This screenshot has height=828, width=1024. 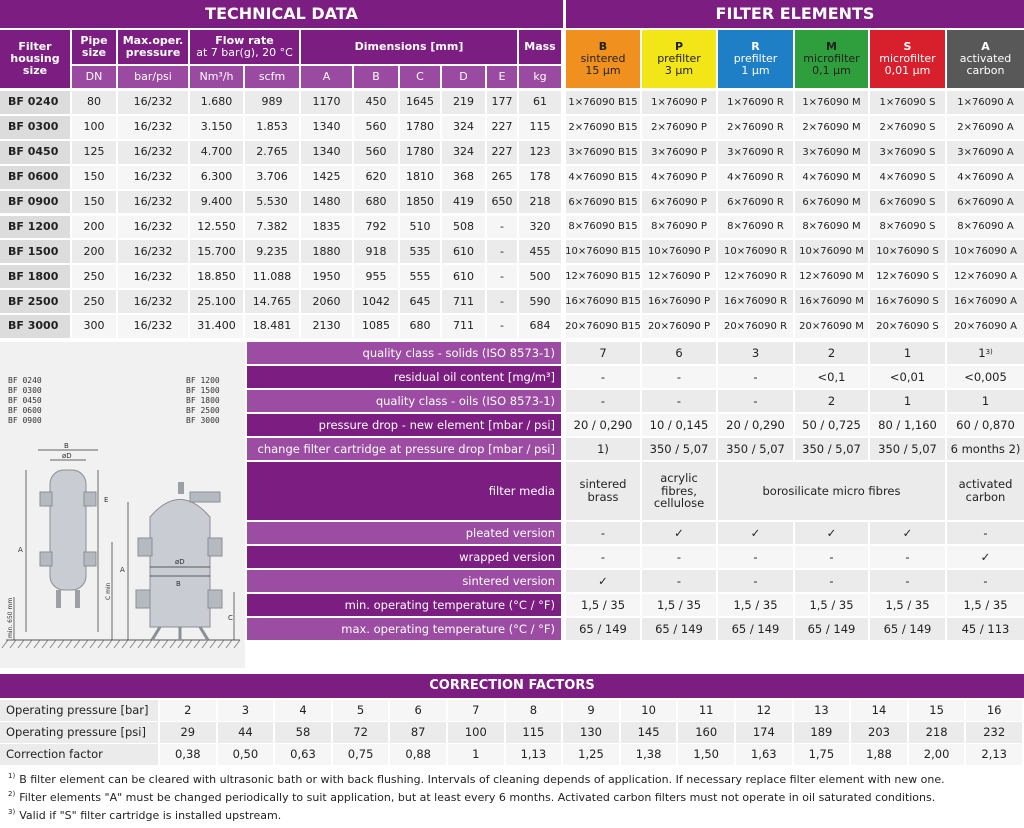 I want to click on element-cell: 3×76090 M, so click(x=831, y=152).